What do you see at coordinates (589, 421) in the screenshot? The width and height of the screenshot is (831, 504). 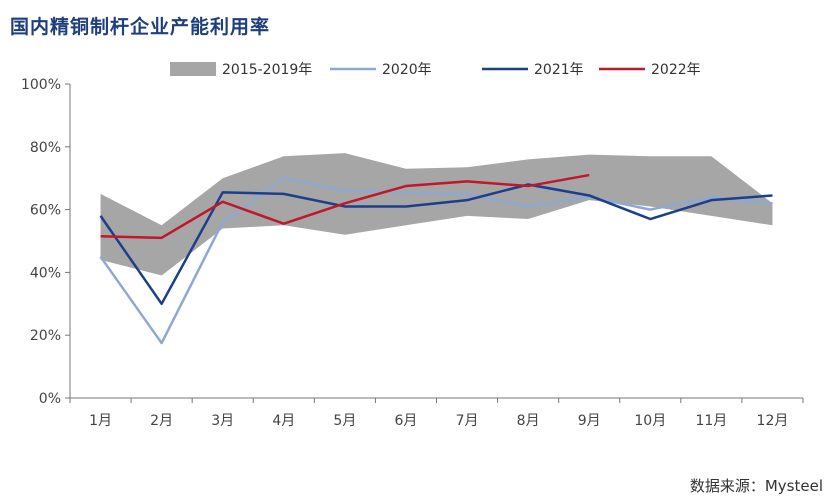 I see `x-tick-label: 9月` at bounding box center [589, 421].